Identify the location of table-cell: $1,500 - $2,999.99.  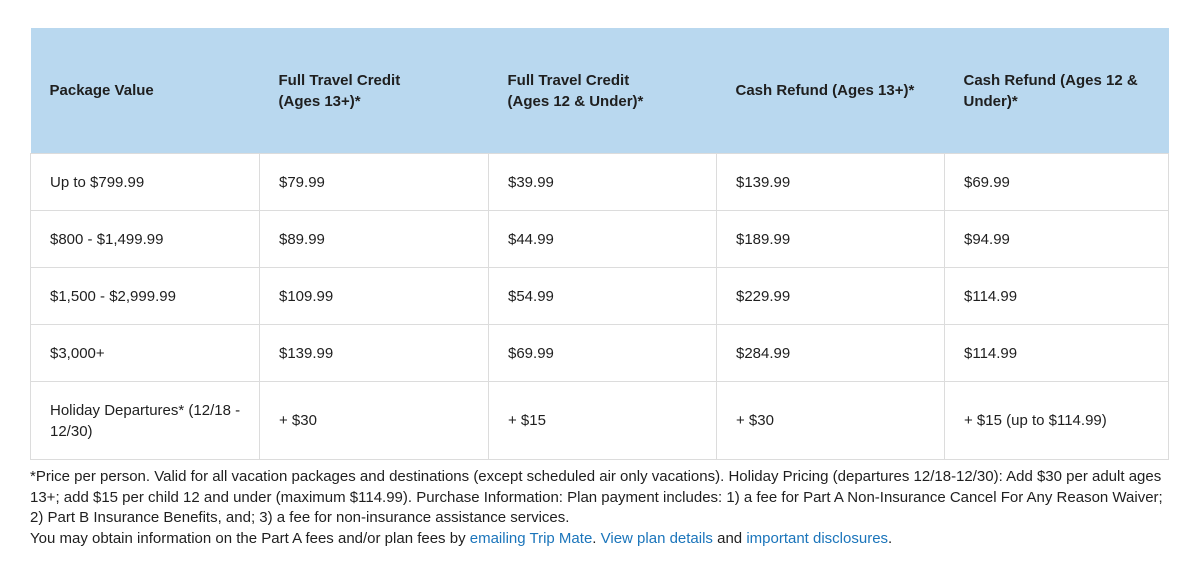
(145, 296).